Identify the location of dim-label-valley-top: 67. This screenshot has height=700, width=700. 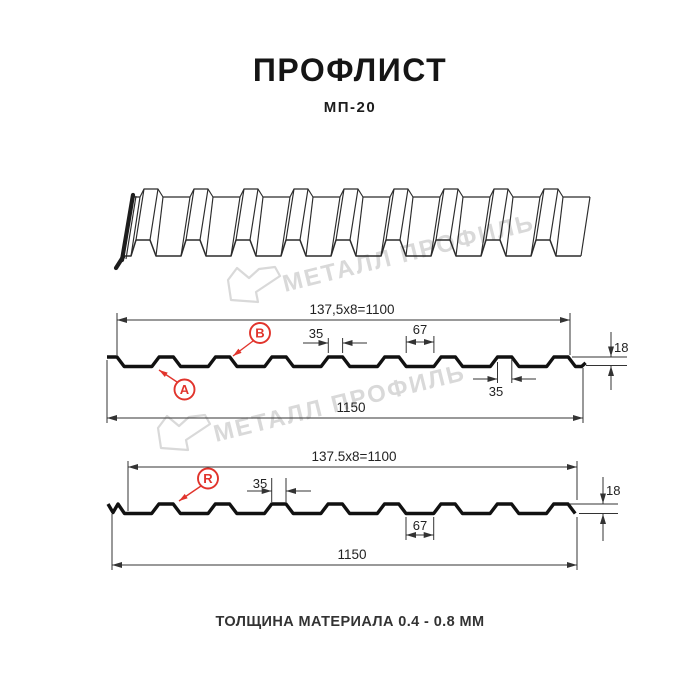
(420, 329).